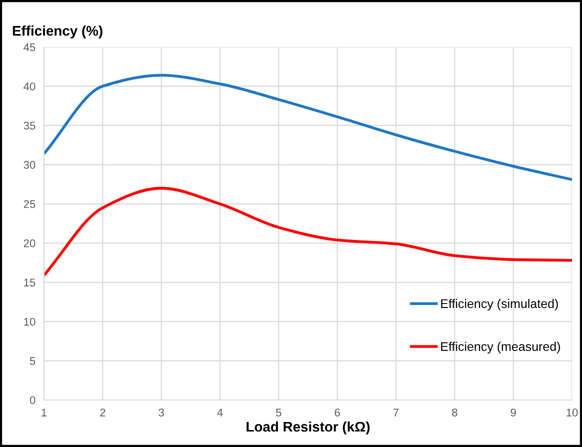  What do you see at coordinates (33, 361) in the screenshot?
I see `y-tick-label: 5` at bounding box center [33, 361].